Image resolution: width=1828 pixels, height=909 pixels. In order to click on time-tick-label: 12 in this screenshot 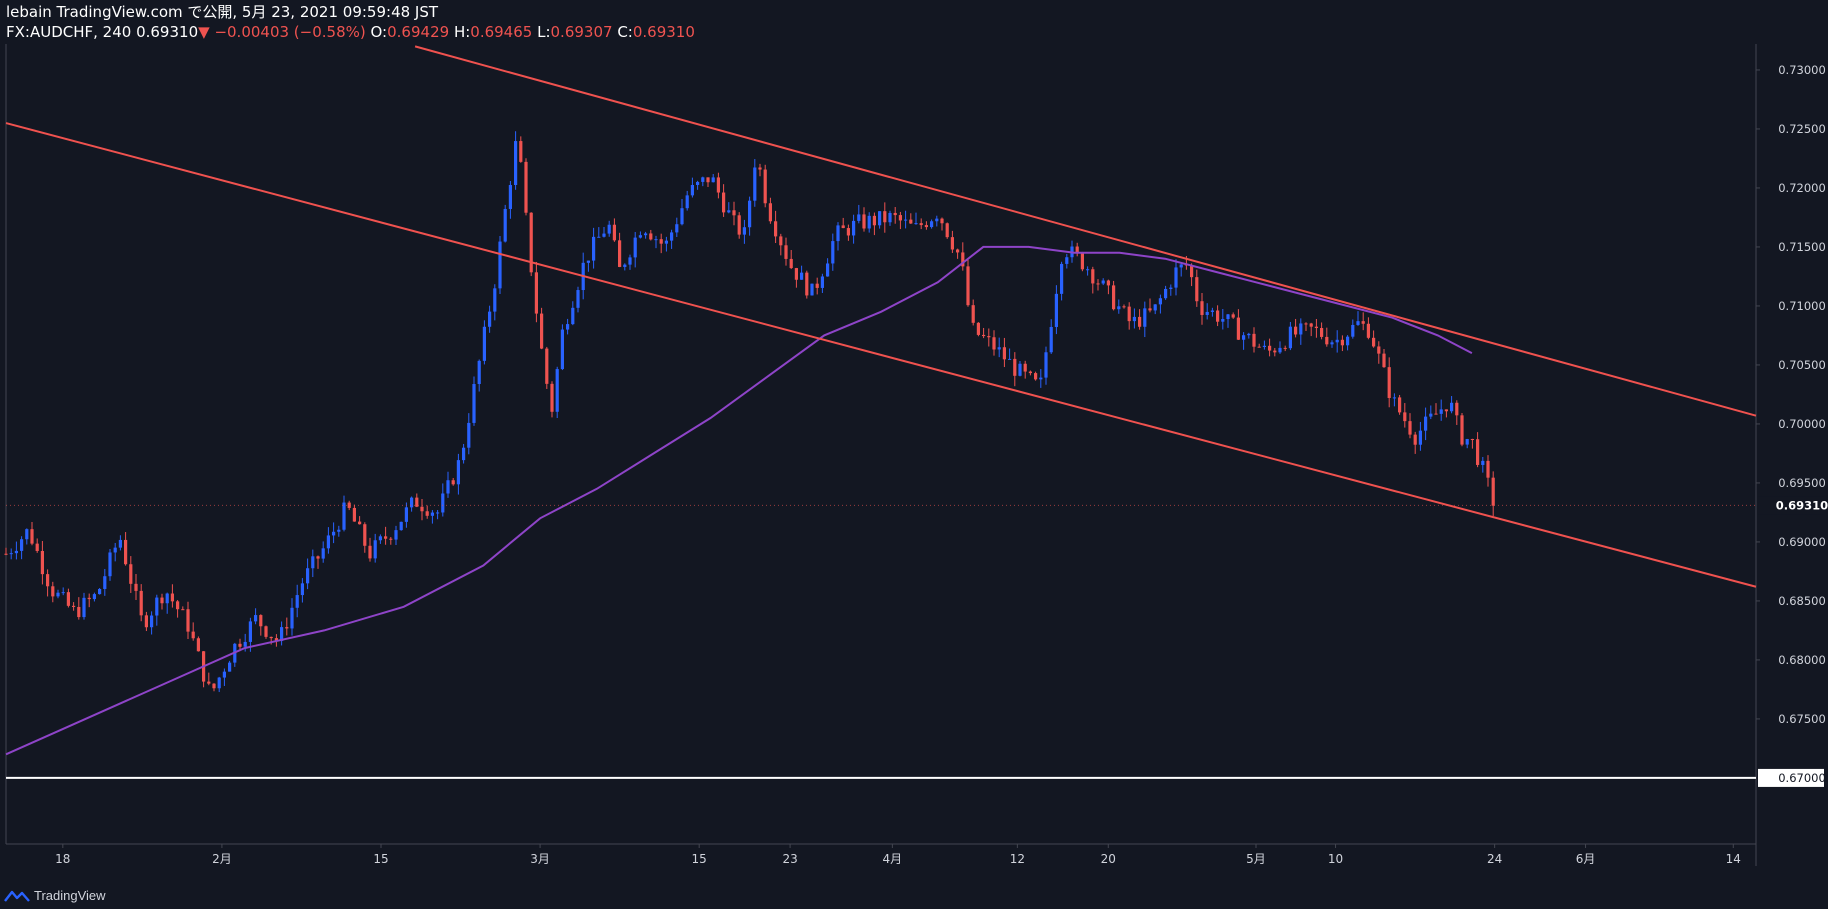, I will do `click(1017, 859)`.